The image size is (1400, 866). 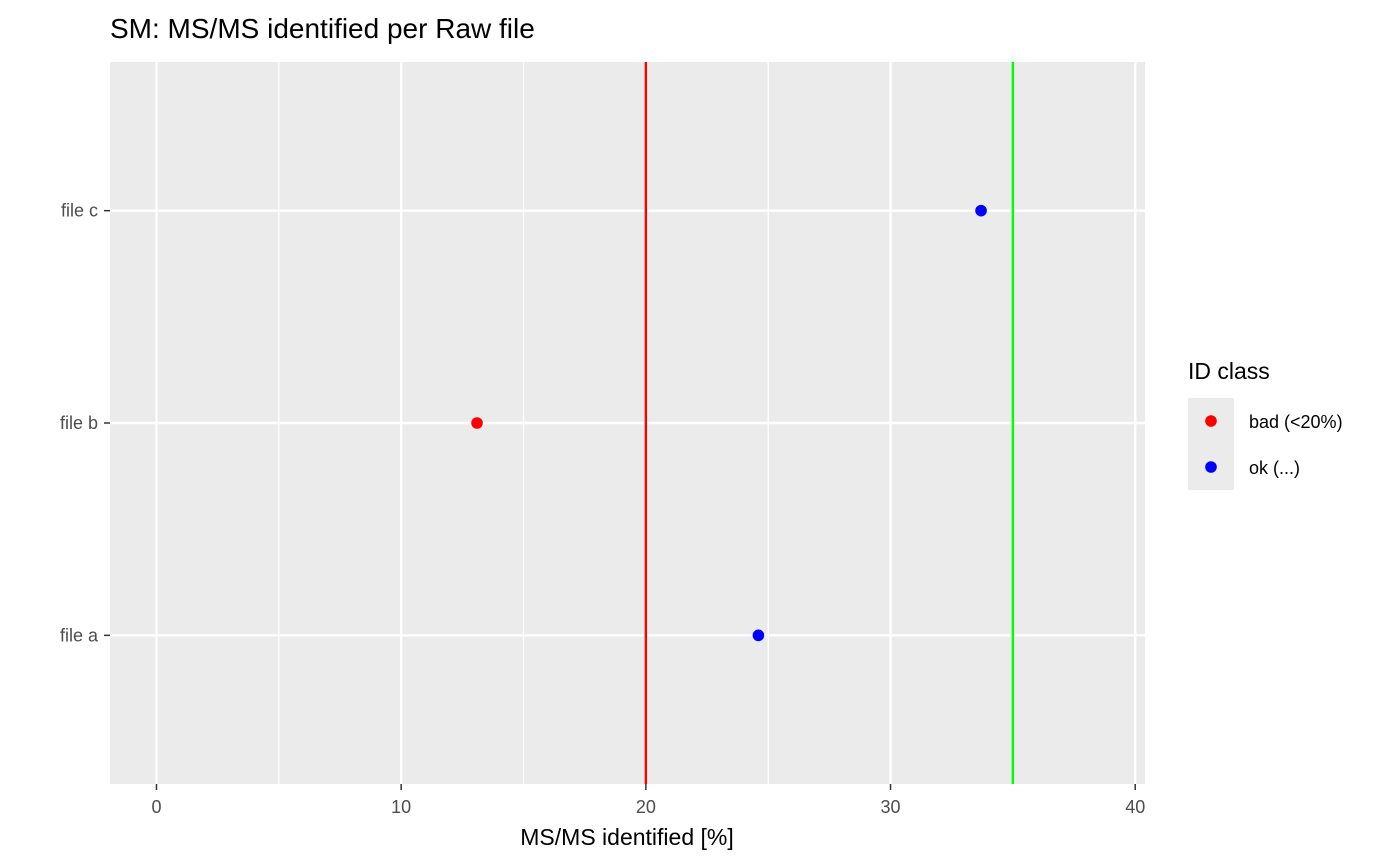 I want to click on legend-label-1: ok (...), so click(x=1274, y=468).